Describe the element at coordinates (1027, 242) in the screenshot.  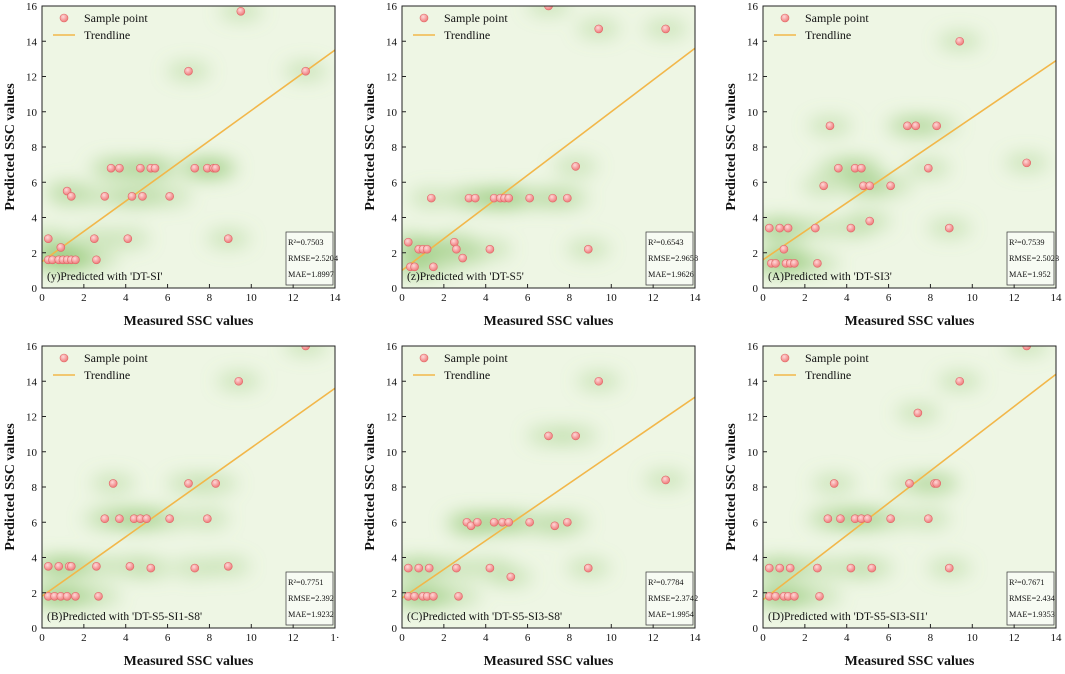
I see `stats-value: R²=0.7539` at that location.